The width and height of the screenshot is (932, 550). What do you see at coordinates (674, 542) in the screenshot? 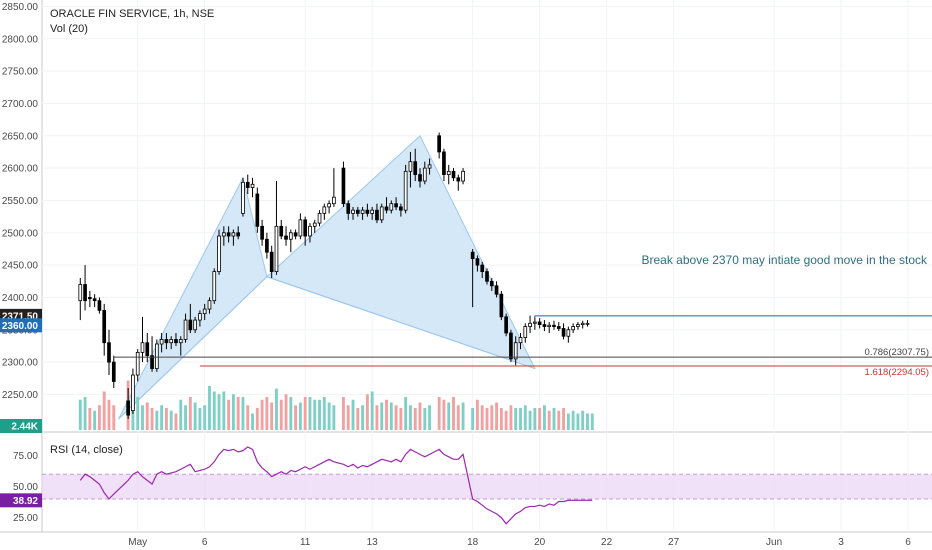
I see `time-tick-label: 27` at bounding box center [674, 542].